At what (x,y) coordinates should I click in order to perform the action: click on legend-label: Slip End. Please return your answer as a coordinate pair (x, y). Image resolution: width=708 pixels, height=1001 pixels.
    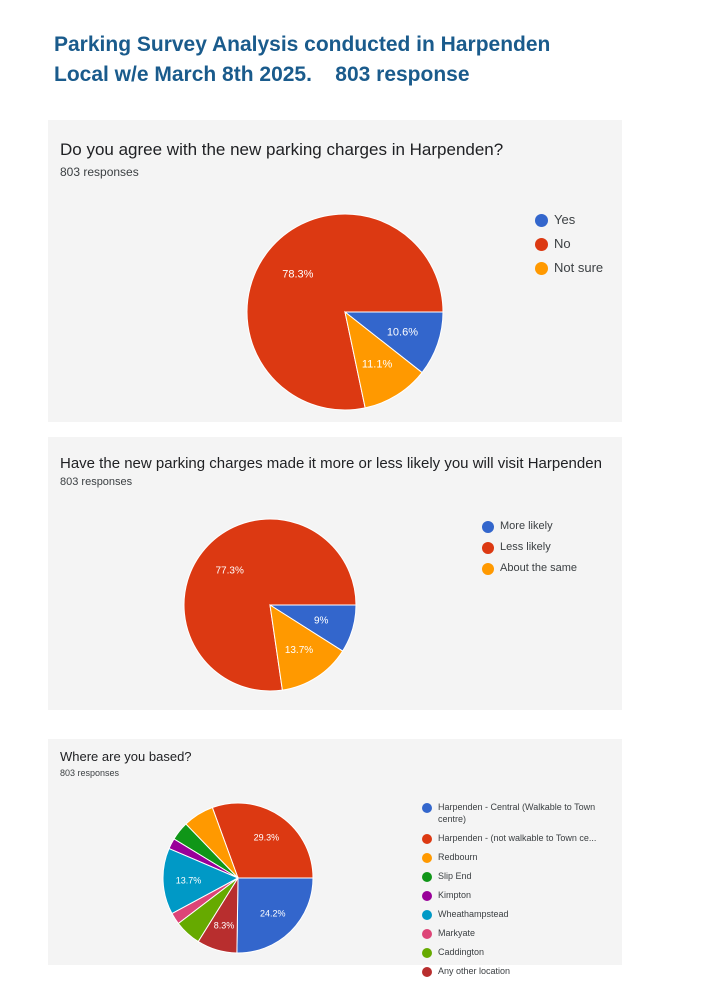
    Looking at the image, I should click on (455, 876).